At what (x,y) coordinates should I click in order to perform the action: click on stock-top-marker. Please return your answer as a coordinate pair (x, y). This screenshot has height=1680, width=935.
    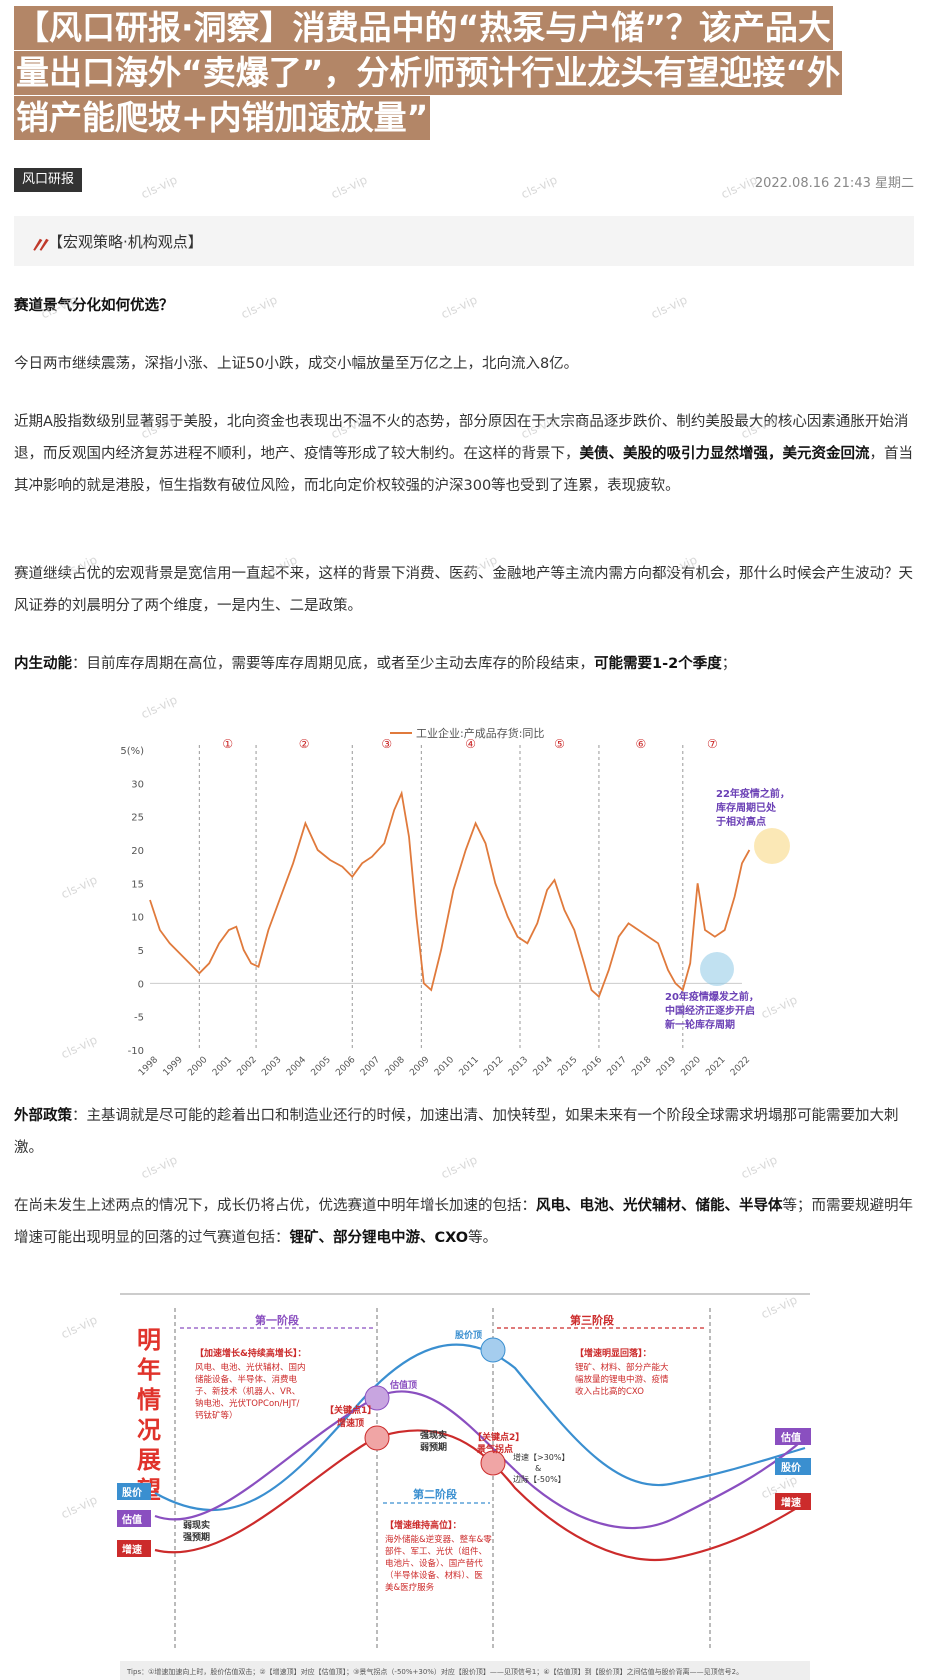
    Looking at the image, I should click on (493, 1350).